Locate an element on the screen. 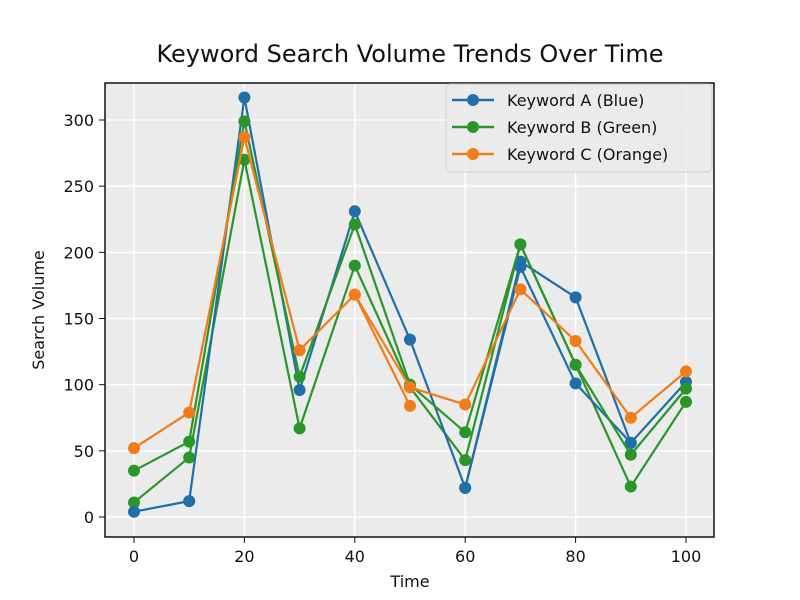  y-tick-label: 0 is located at coordinates (89, 517).